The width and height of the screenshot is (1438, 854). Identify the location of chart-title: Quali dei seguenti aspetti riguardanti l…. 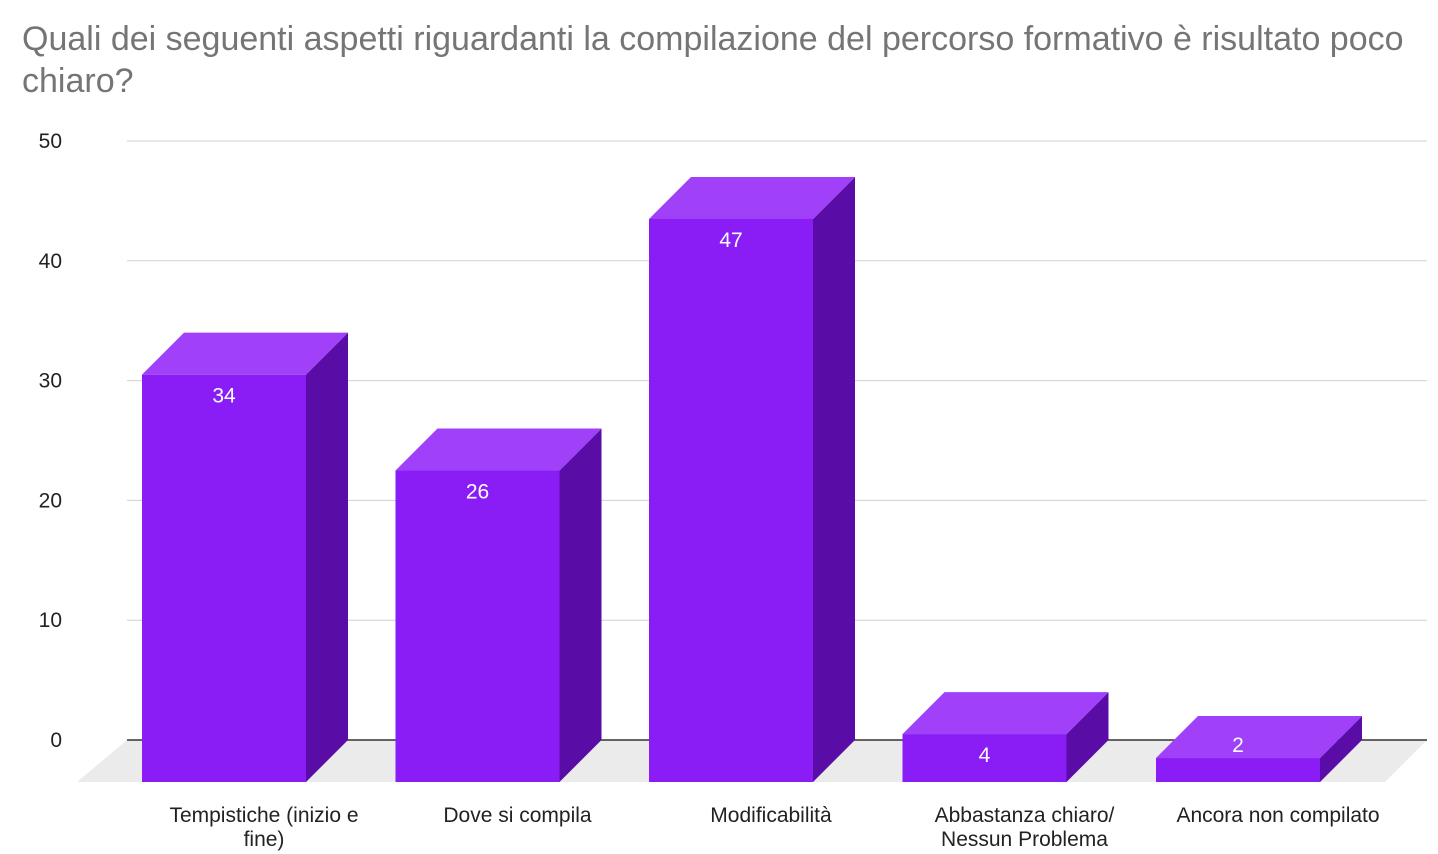
(713, 60).